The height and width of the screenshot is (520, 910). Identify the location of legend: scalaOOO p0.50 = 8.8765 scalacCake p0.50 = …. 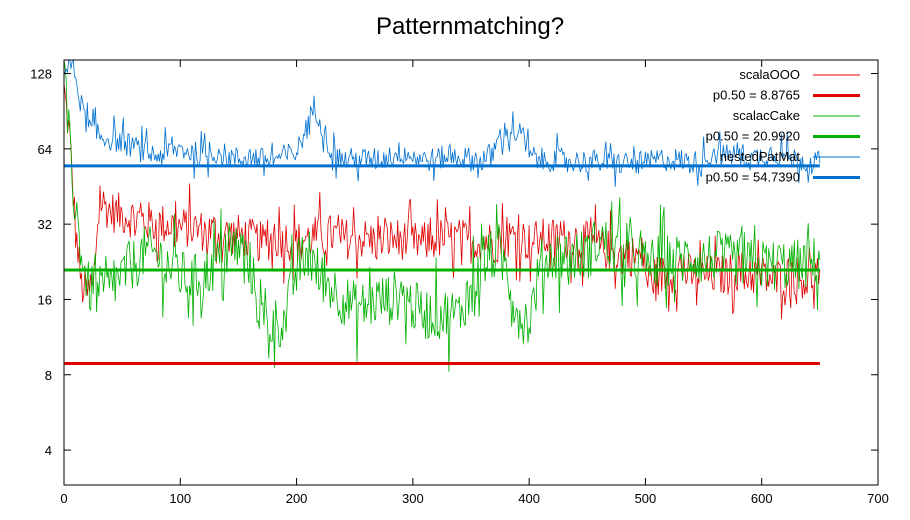
(783, 126).